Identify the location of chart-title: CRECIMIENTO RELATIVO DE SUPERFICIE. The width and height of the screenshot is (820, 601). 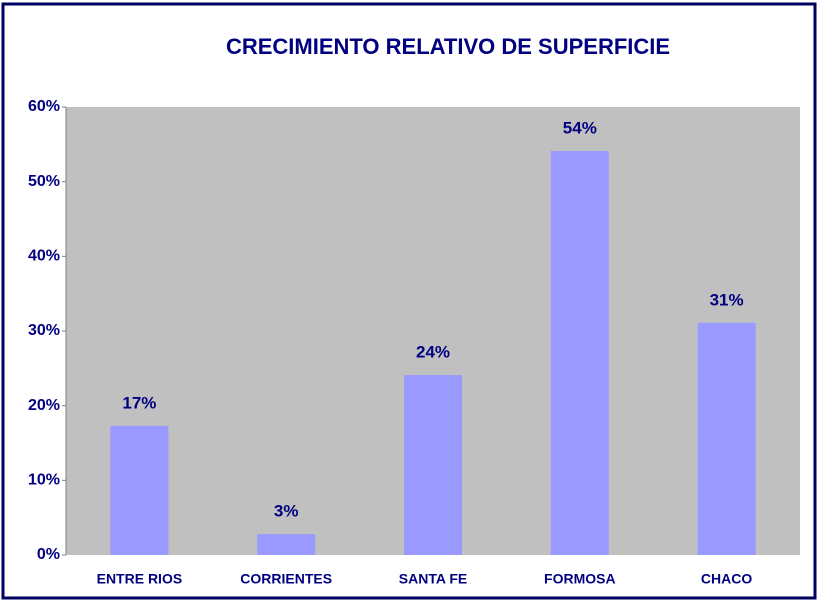
(448, 46).